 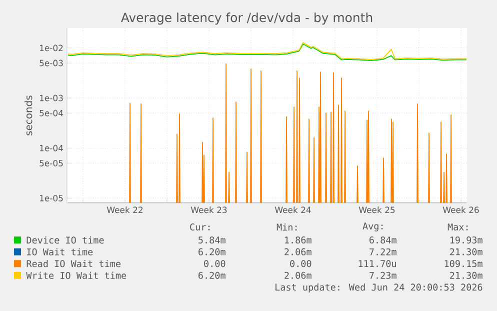 I want to click on text: 6.84m, so click(x=383, y=240).